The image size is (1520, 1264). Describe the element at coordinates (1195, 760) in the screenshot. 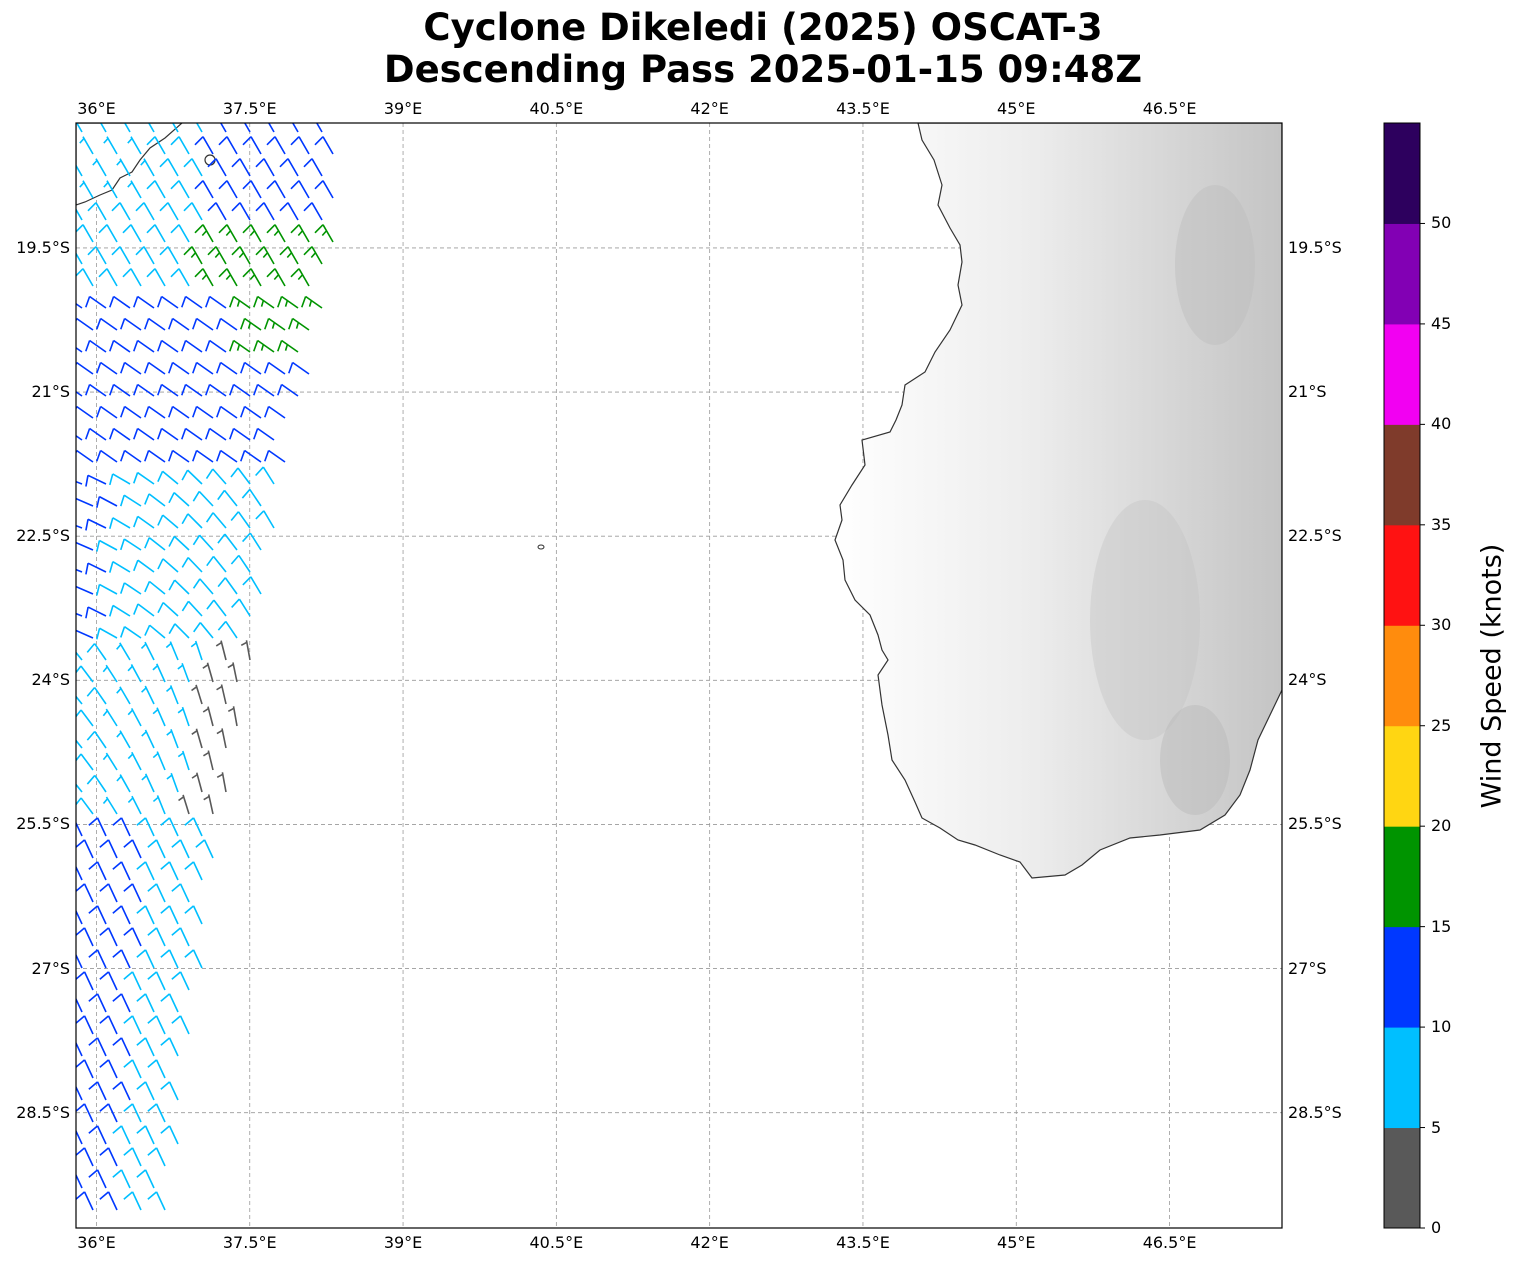

I see `terrain-highland` at that location.